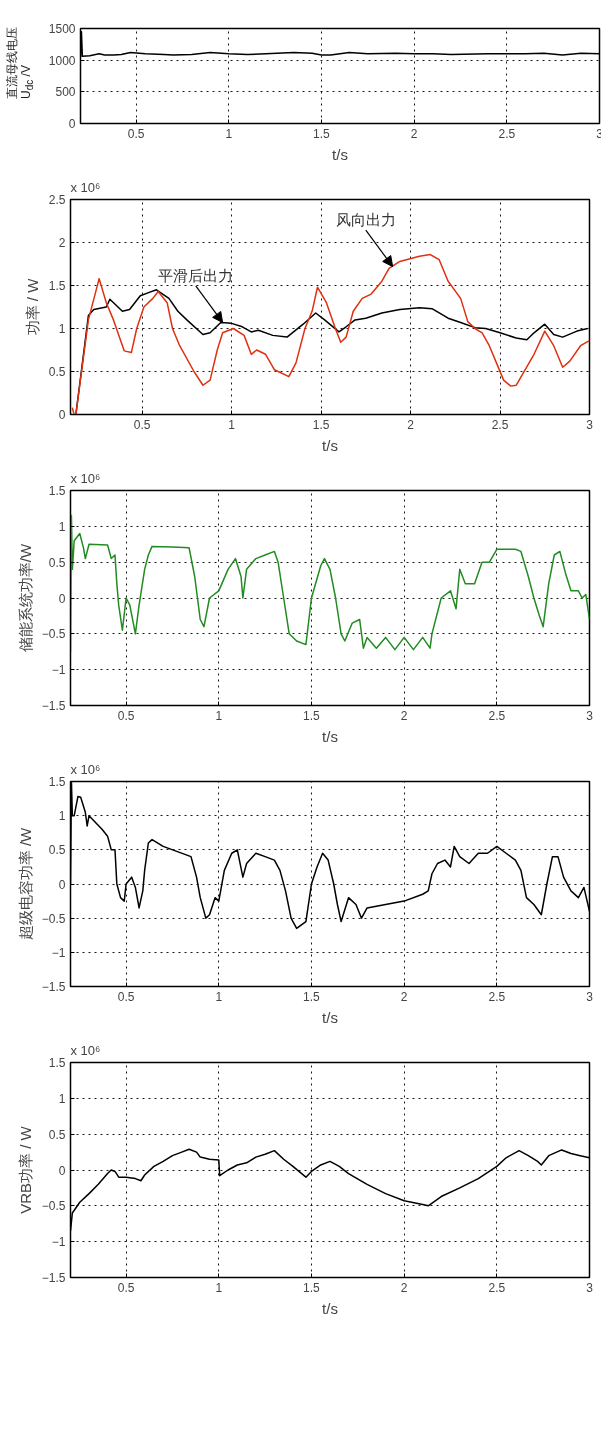  I want to click on y-tick-label: 1000, so click(62, 60).